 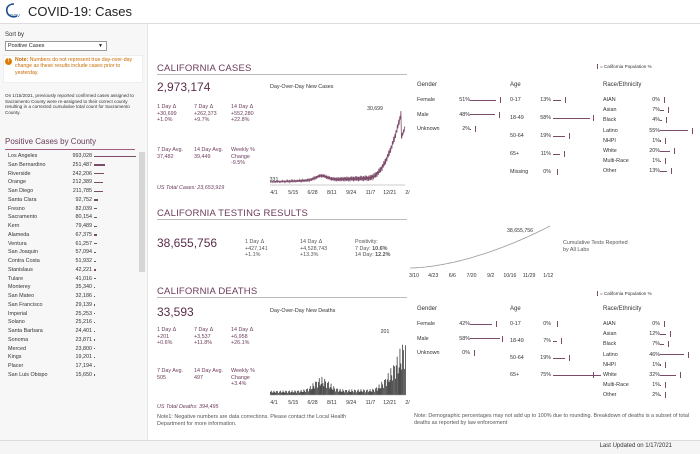 I want to click on county-row: Los Angeles 993,028, so click(x=70, y=156).